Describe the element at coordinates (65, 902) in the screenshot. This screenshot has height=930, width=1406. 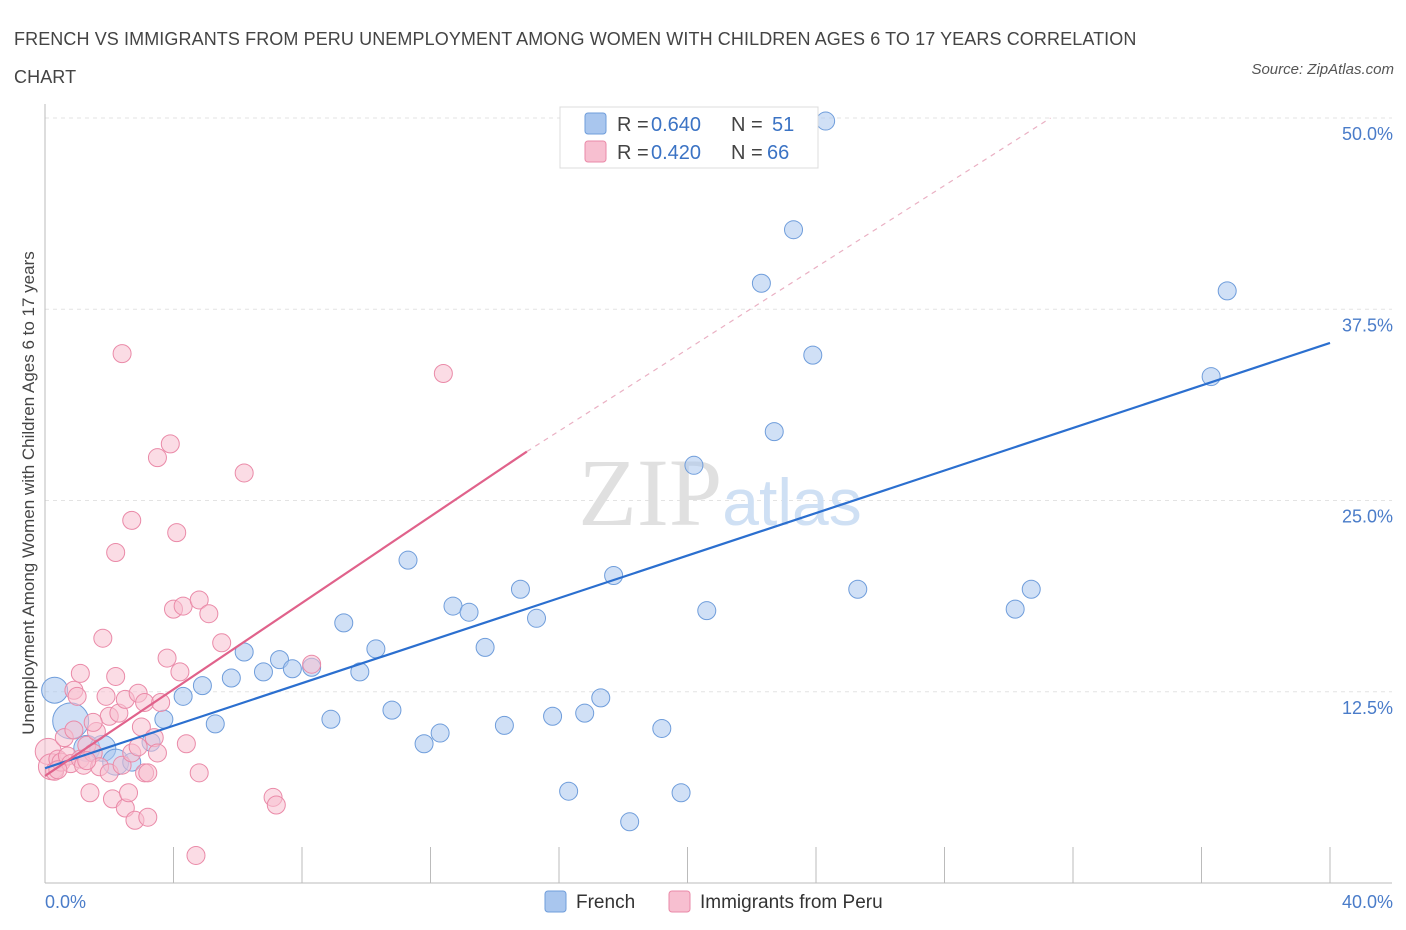
I see `x-tick-label-0: 0.0%` at that location.